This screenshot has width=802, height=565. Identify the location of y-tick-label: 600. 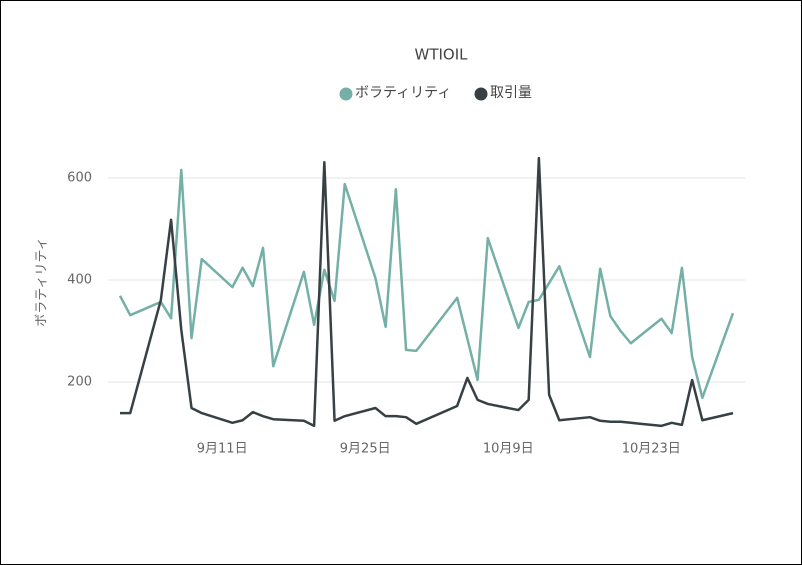
(79, 178).